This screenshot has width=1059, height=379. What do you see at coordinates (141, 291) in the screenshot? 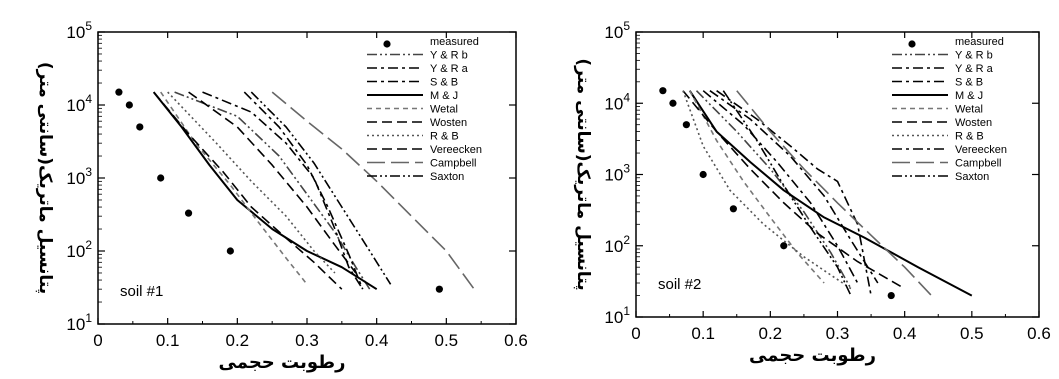
I see `panel-label: soil #1` at bounding box center [141, 291].